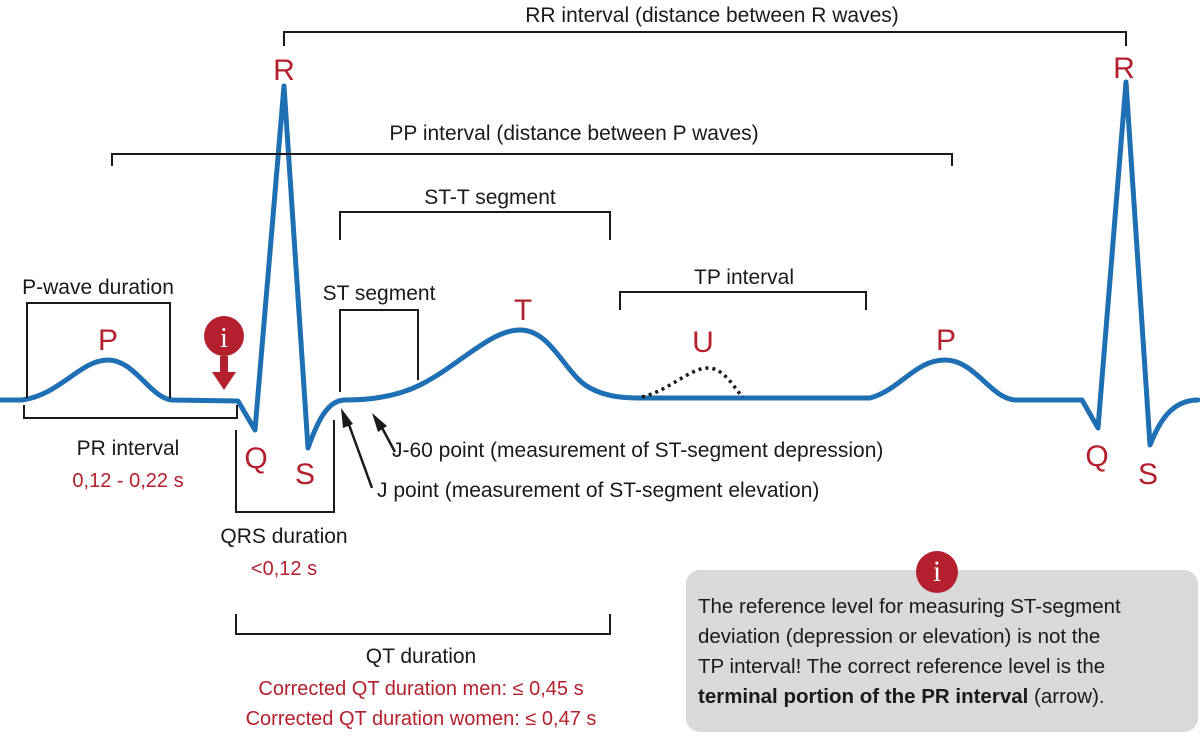  Describe the element at coordinates (712, 15) in the screenshot. I see `rr-interval-label: RR interval (distance between R waves)` at that location.